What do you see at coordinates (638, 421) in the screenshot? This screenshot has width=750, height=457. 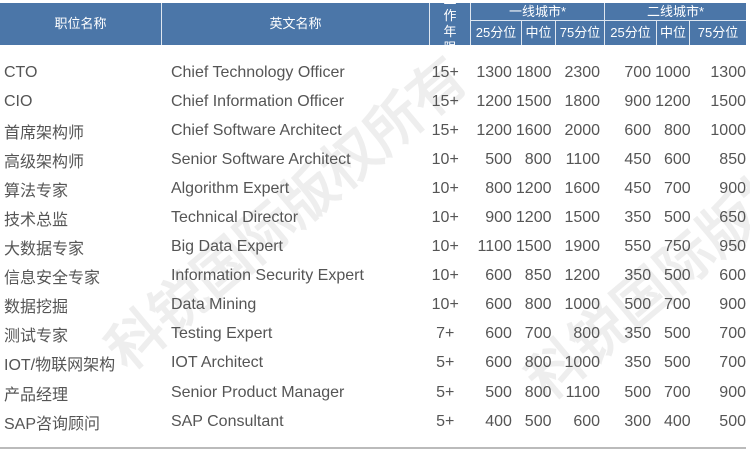 I see `tier2-p25: 300` at bounding box center [638, 421].